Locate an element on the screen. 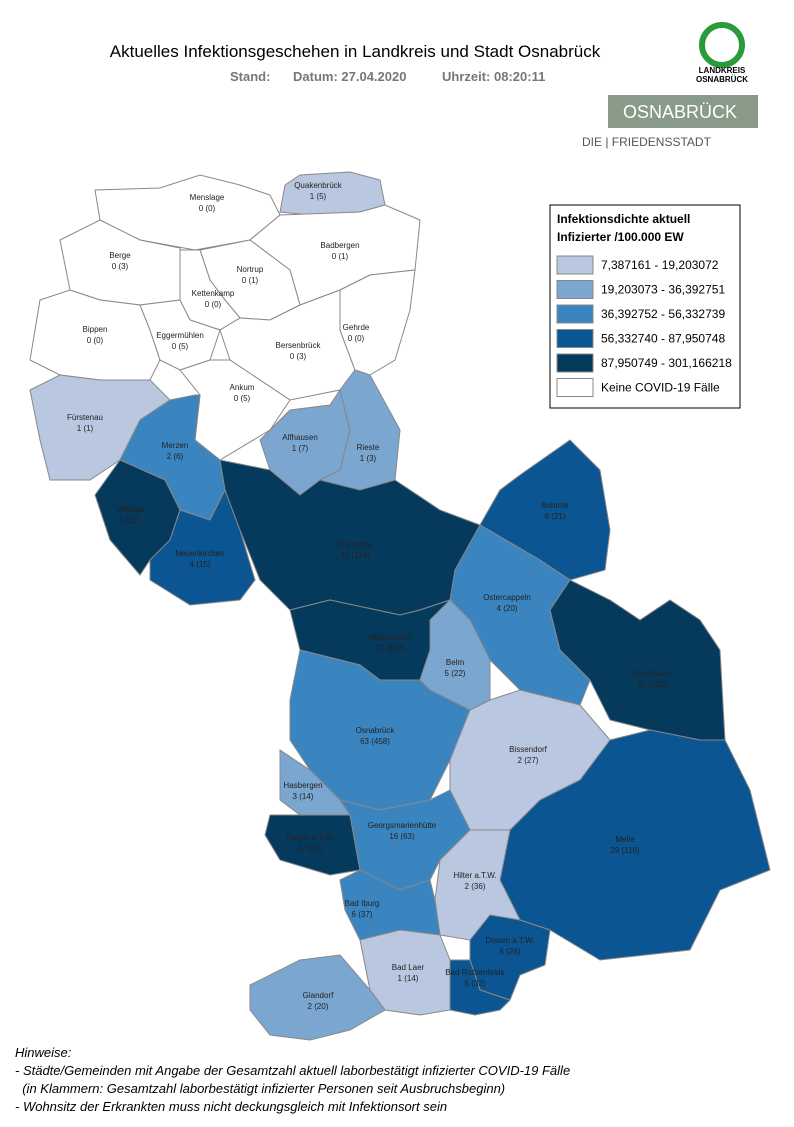 Image resolution: width=794 pixels, height=1127 pixels. region-name: Bramsche is located at coordinates (355, 544).